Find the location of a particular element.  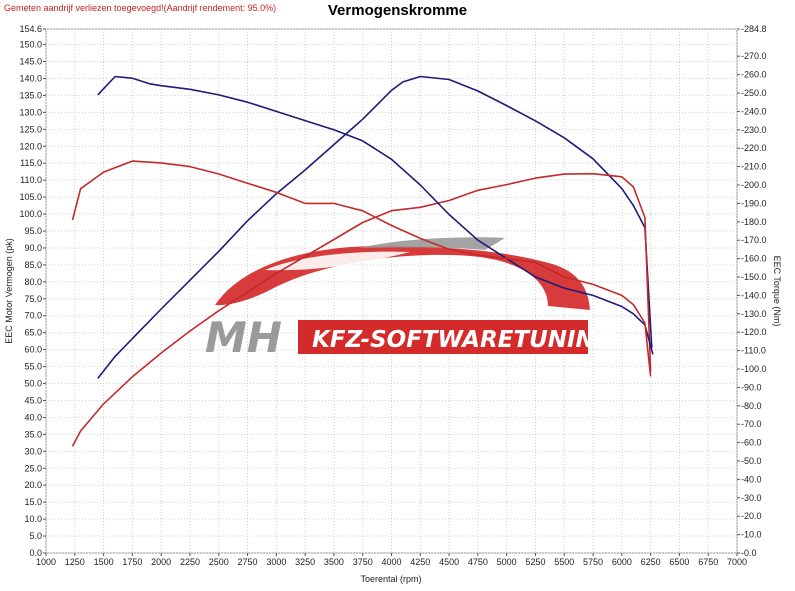

y-left-tick-label: 100.0 is located at coordinates (30, 214).